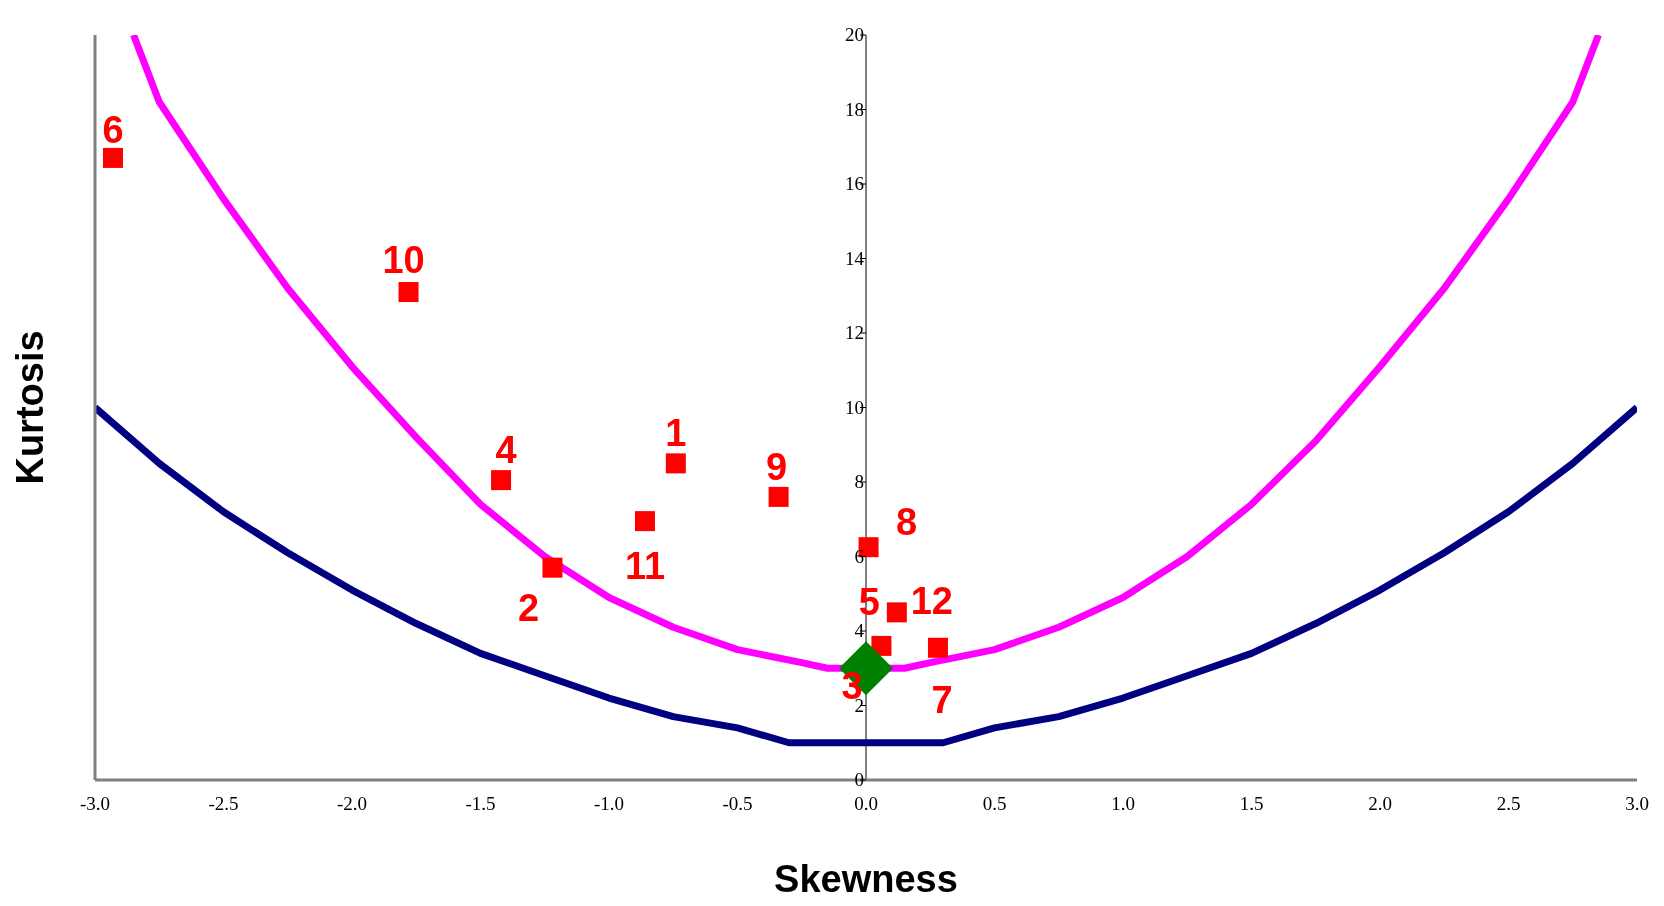 The image size is (1664, 906). Describe the element at coordinates (506, 450) in the screenshot. I see `annotation: 4` at that location.